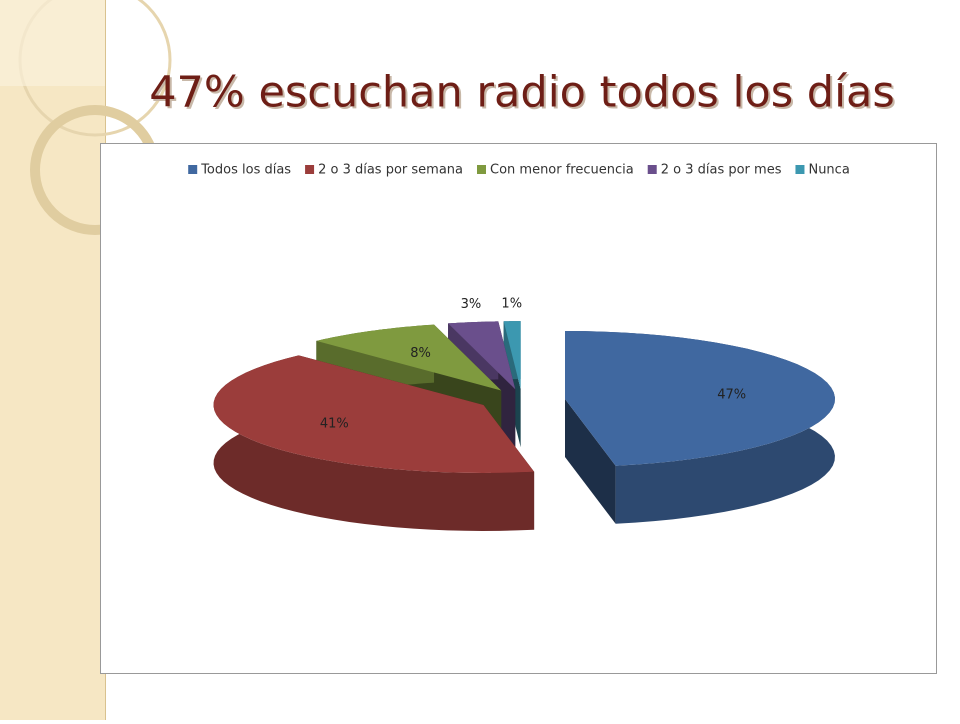 The image size is (960, 724). I want to click on data-label: 41%, so click(334, 424).